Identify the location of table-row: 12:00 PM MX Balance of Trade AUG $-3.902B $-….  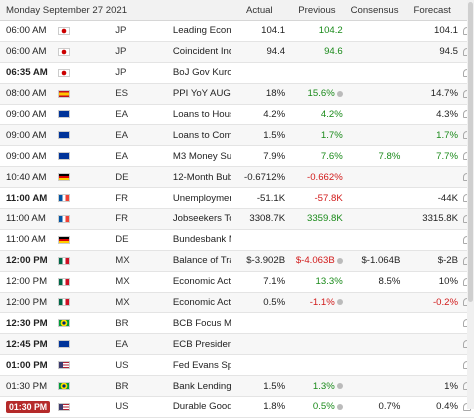
(237, 261).